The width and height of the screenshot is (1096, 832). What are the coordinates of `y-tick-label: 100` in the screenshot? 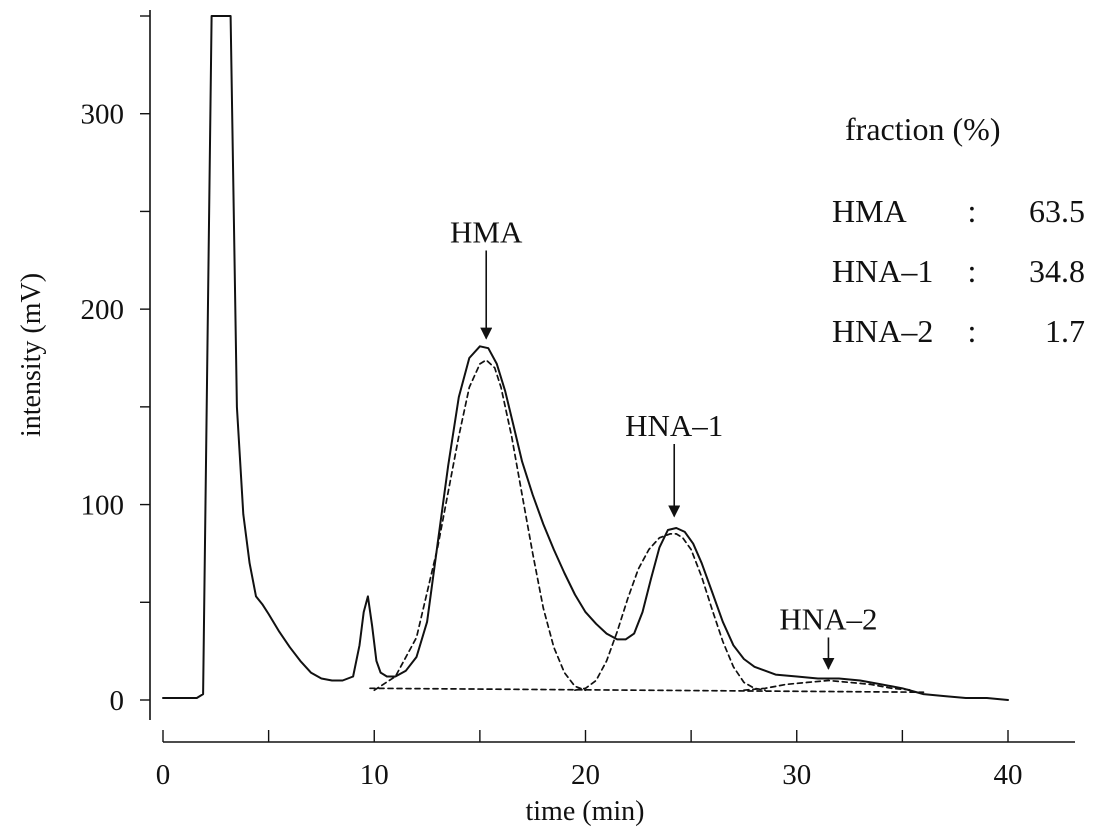 It's located at (103, 506).